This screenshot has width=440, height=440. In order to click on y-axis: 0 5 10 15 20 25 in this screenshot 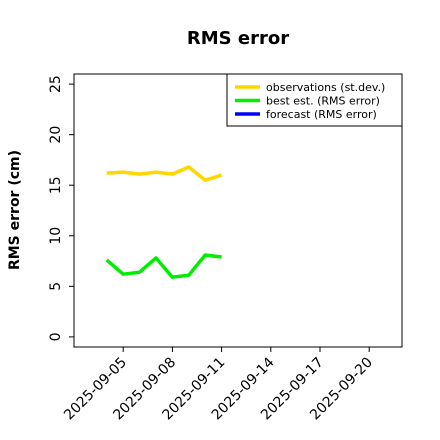, I will do `click(61, 208)`.